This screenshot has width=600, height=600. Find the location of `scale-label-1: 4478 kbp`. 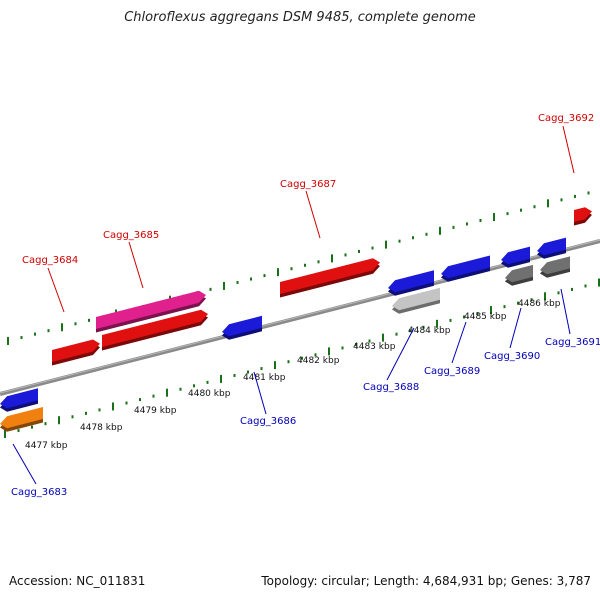

scale-label-1: 4478 kbp is located at coordinates (101, 428).